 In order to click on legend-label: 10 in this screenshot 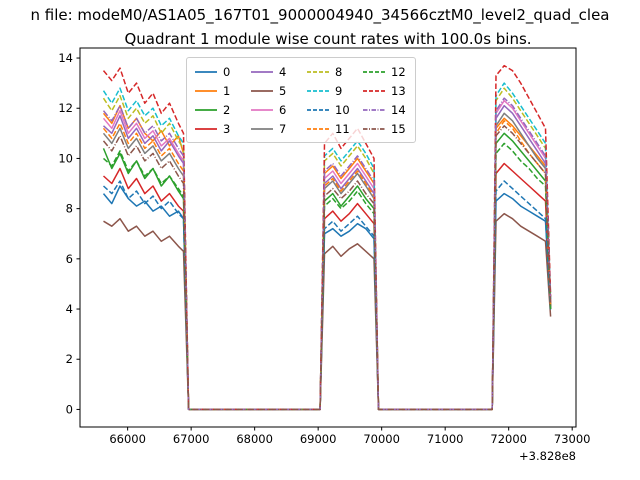, I will do `click(342, 109)`.